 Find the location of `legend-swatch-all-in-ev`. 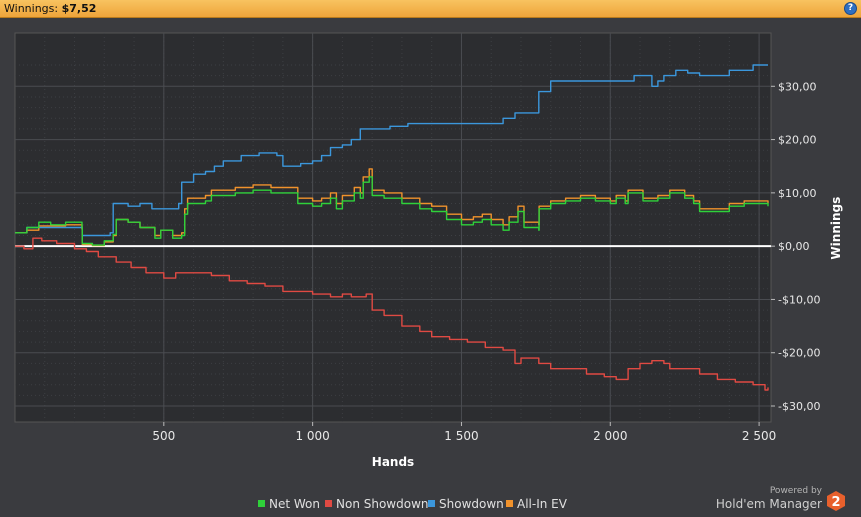

legend-swatch-all-in-ev is located at coordinates (509, 503).